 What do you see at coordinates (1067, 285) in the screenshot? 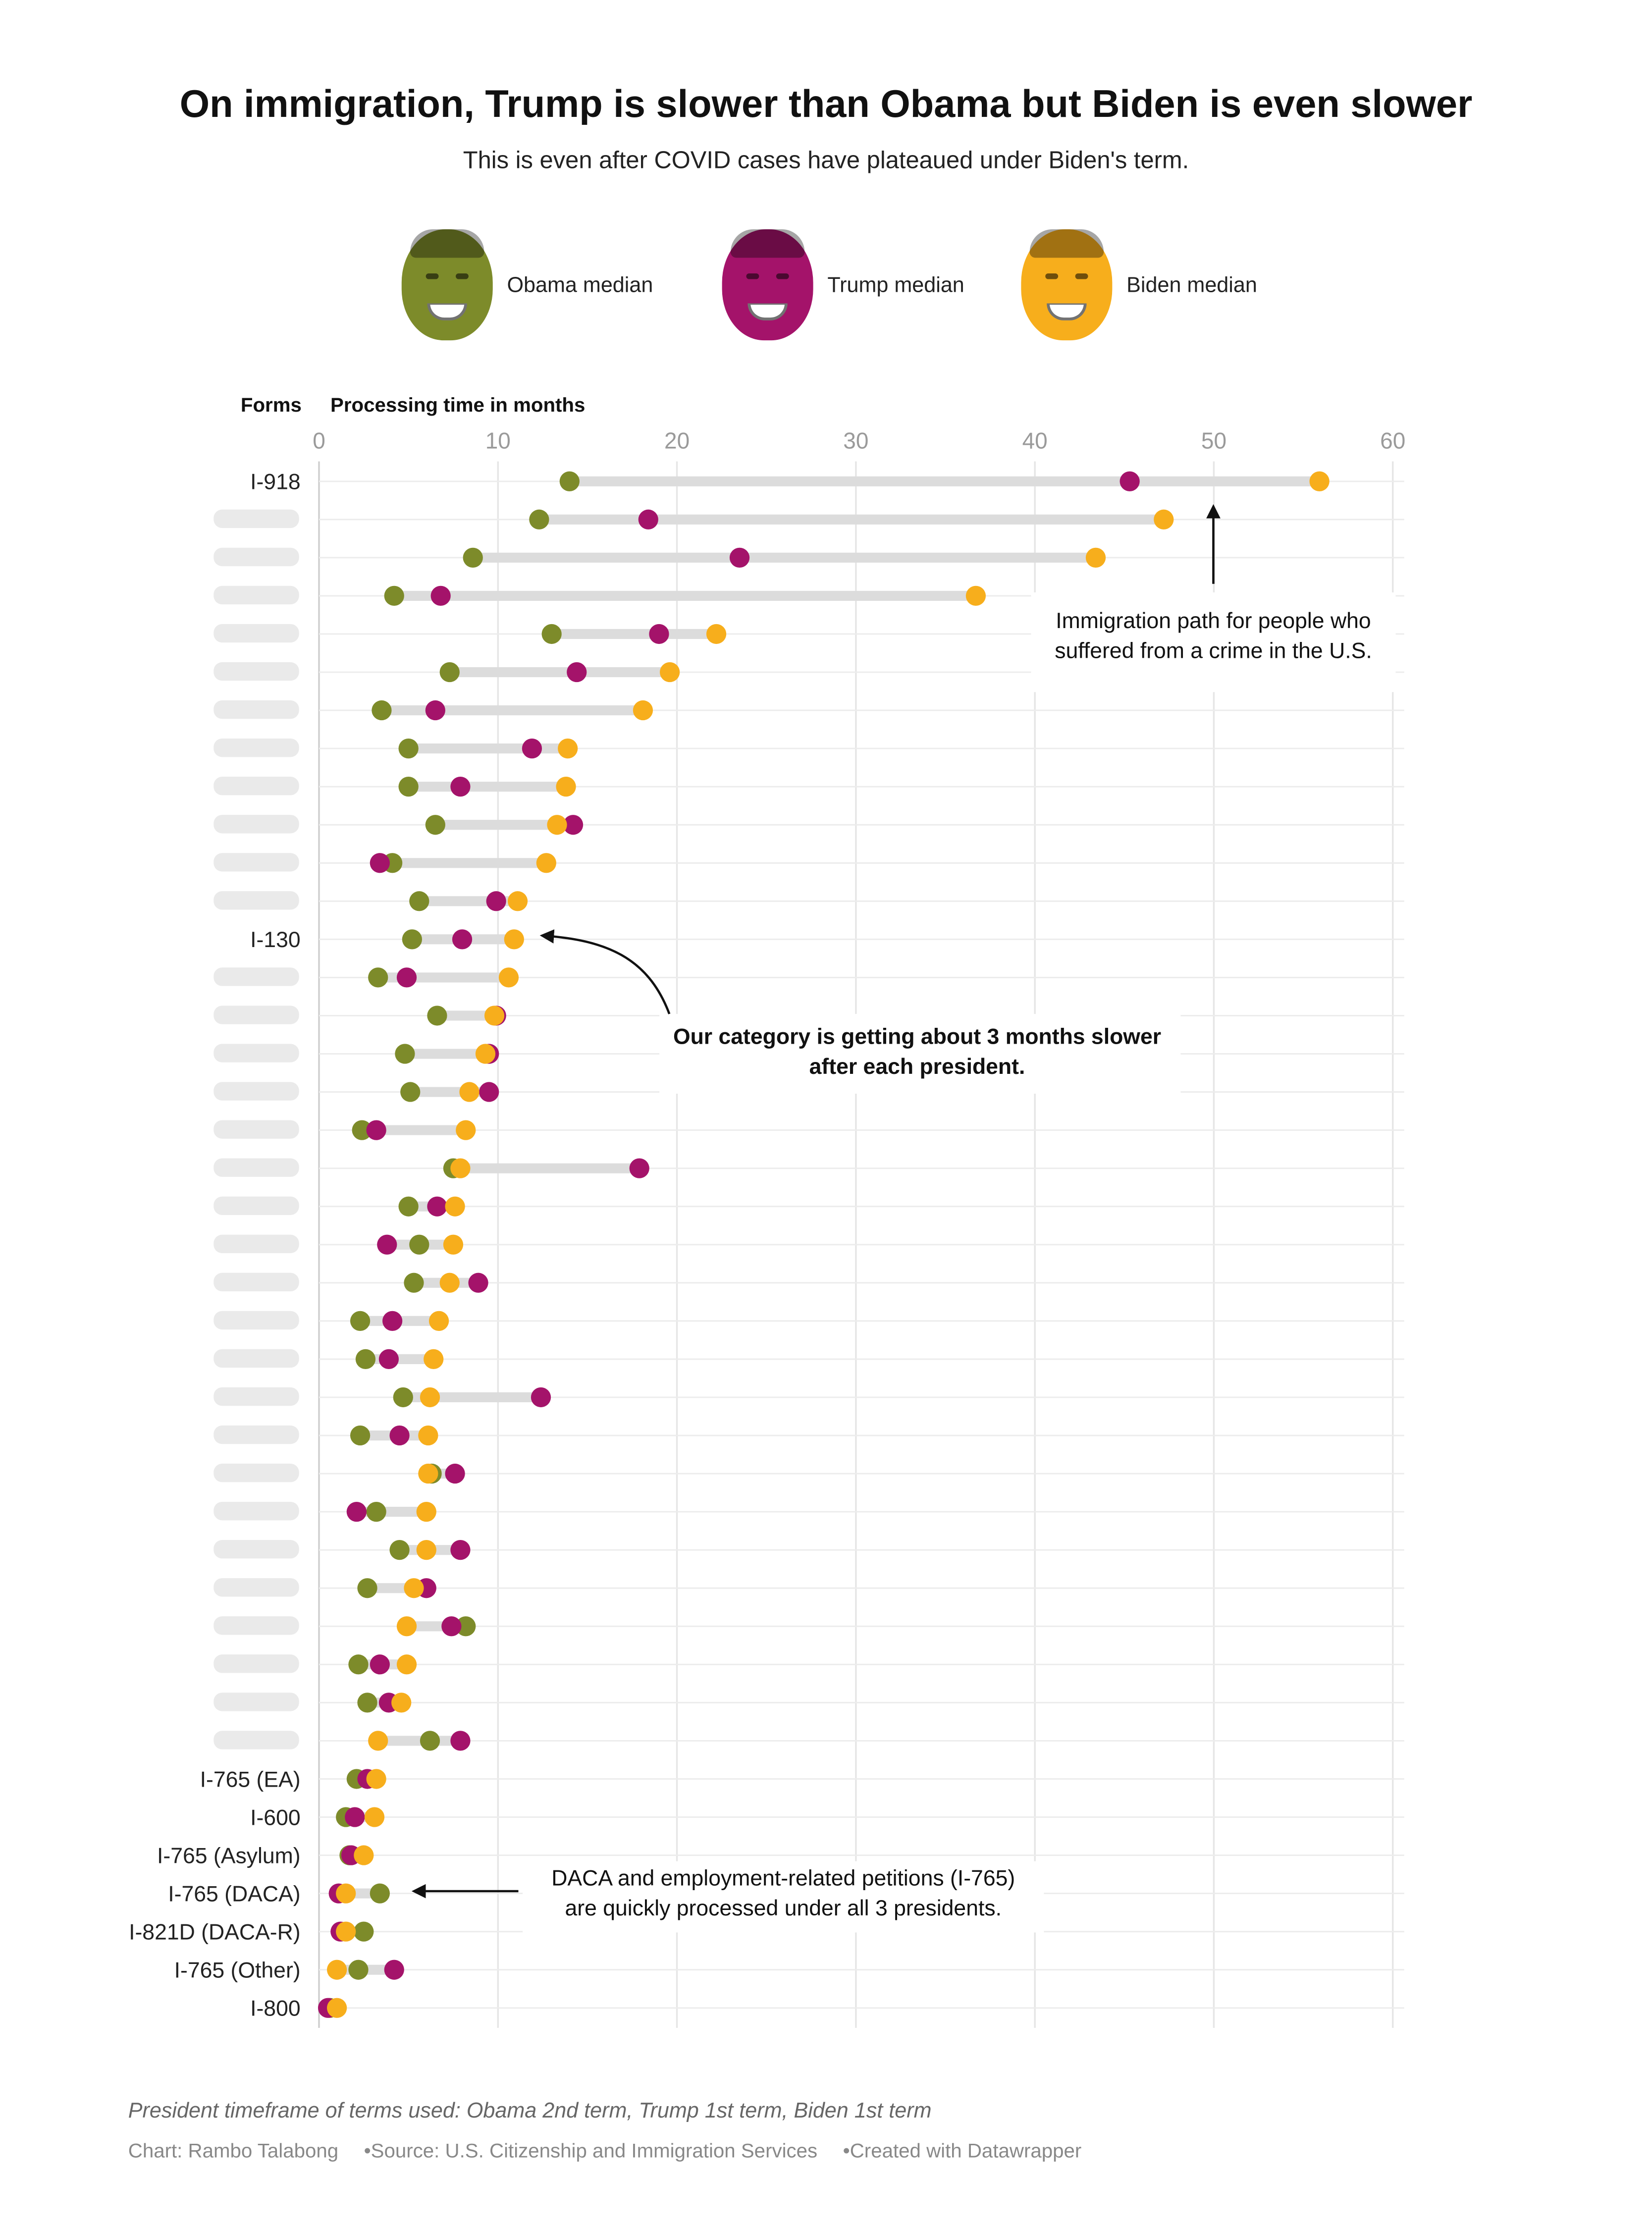
I see `biden-face-icon` at bounding box center [1067, 285].